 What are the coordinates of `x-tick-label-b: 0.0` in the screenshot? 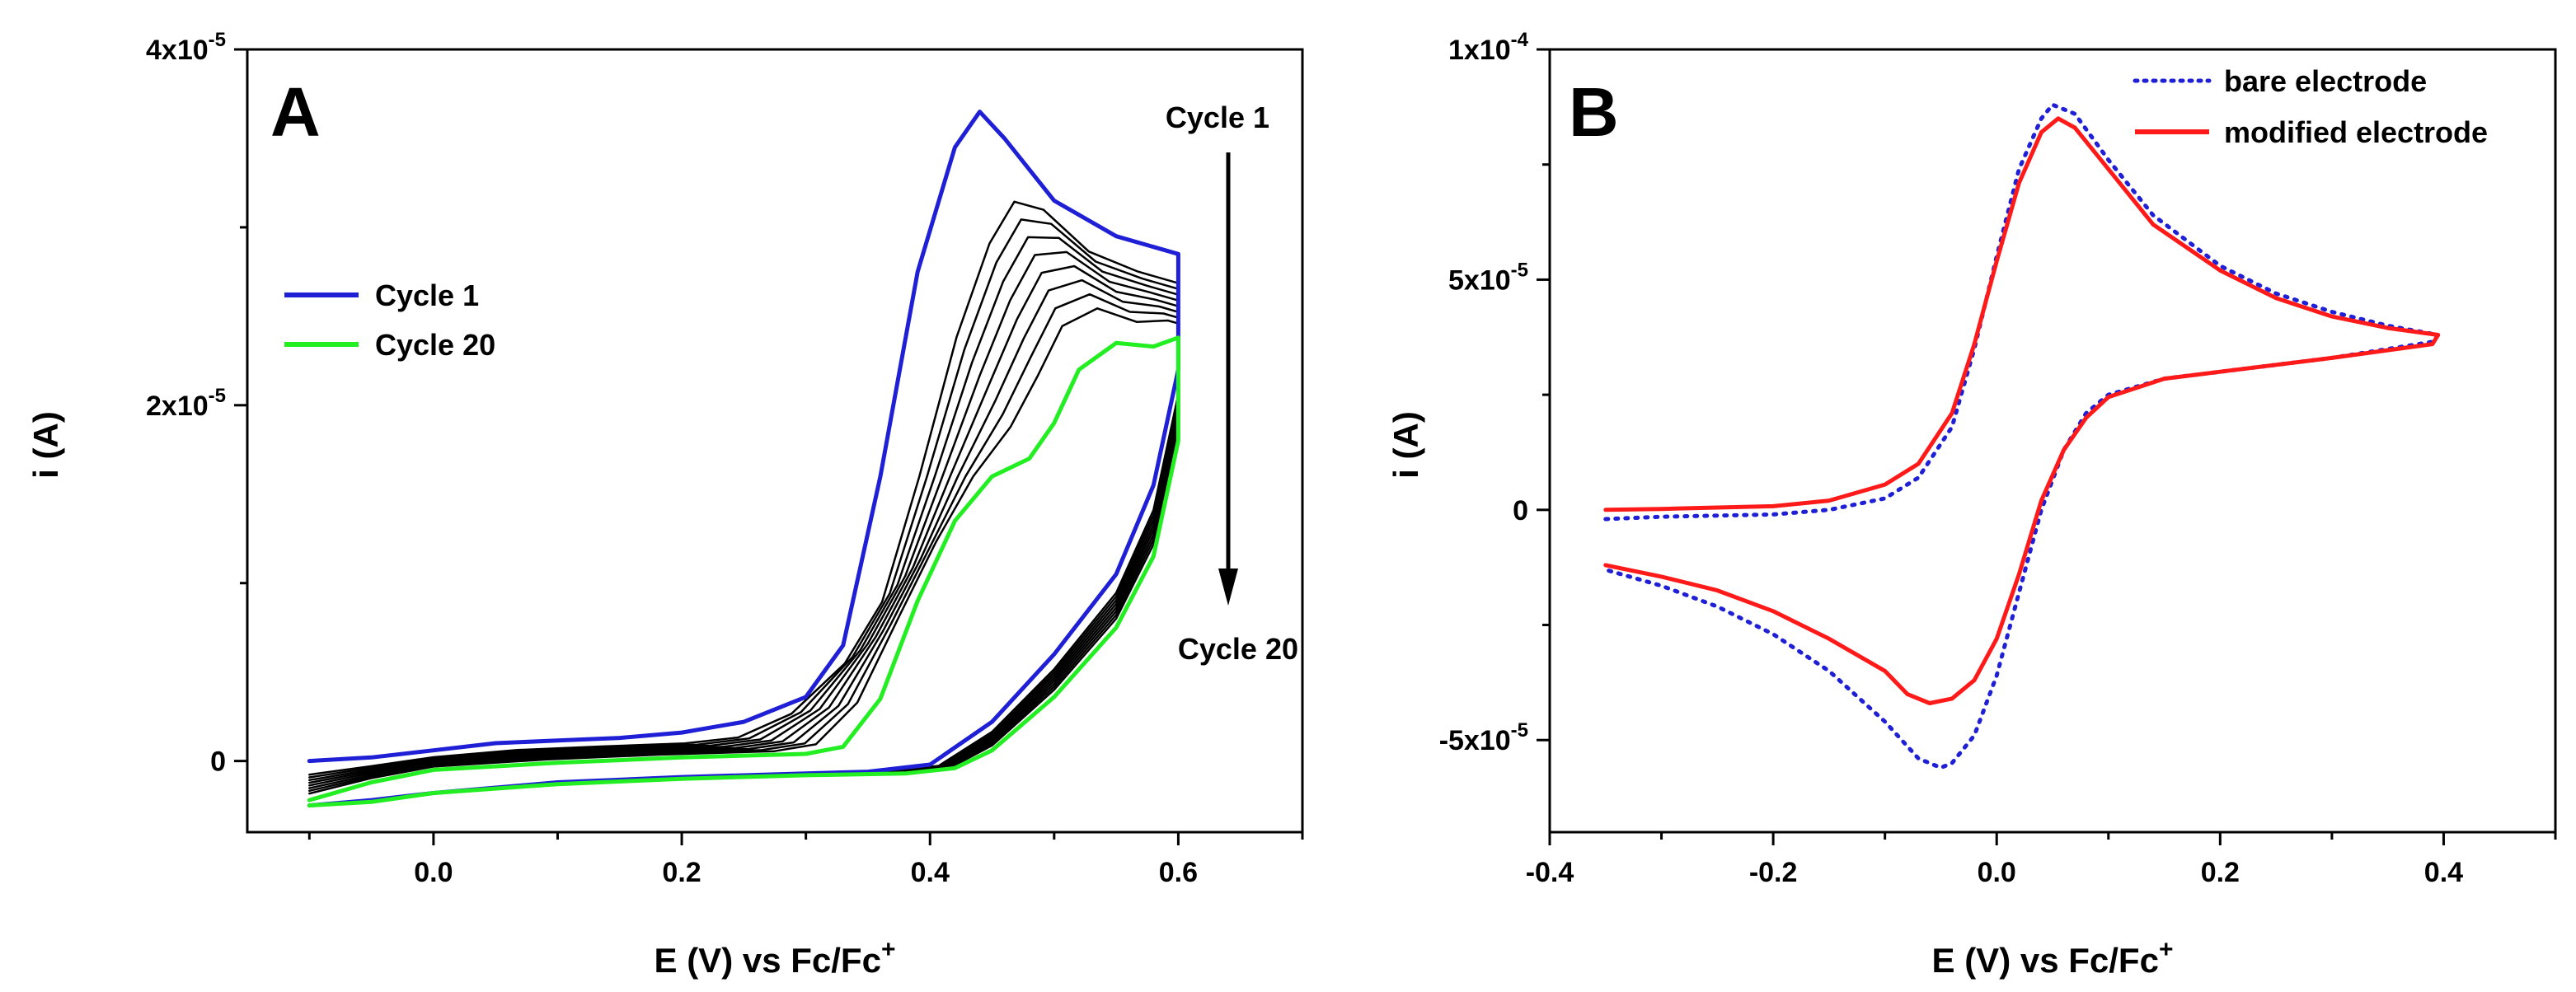 It's located at (1997, 872).